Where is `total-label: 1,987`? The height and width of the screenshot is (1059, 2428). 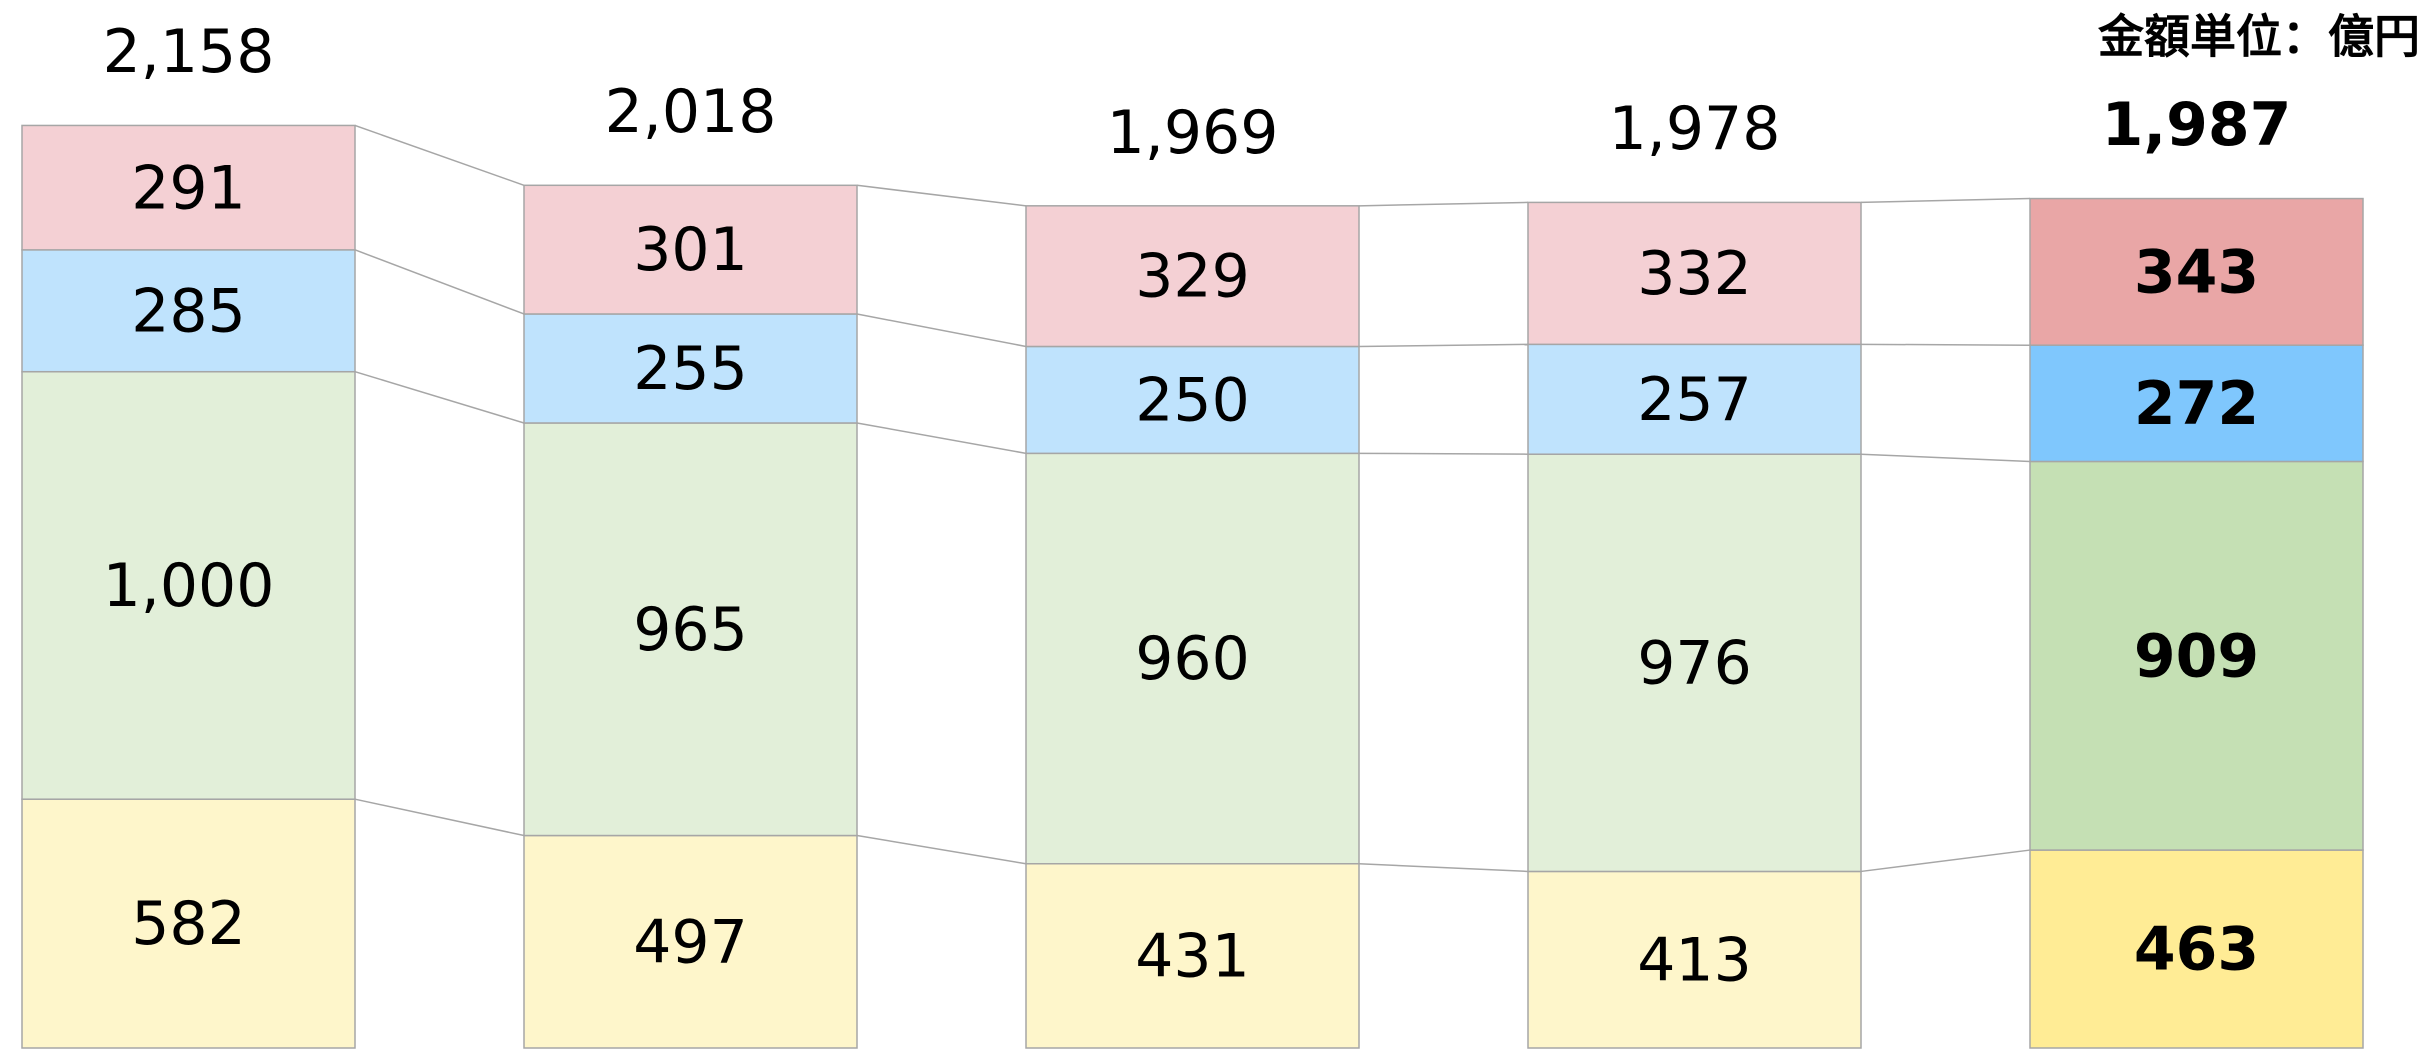 total-label: 1,987 is located at coordinates (2197, 125).